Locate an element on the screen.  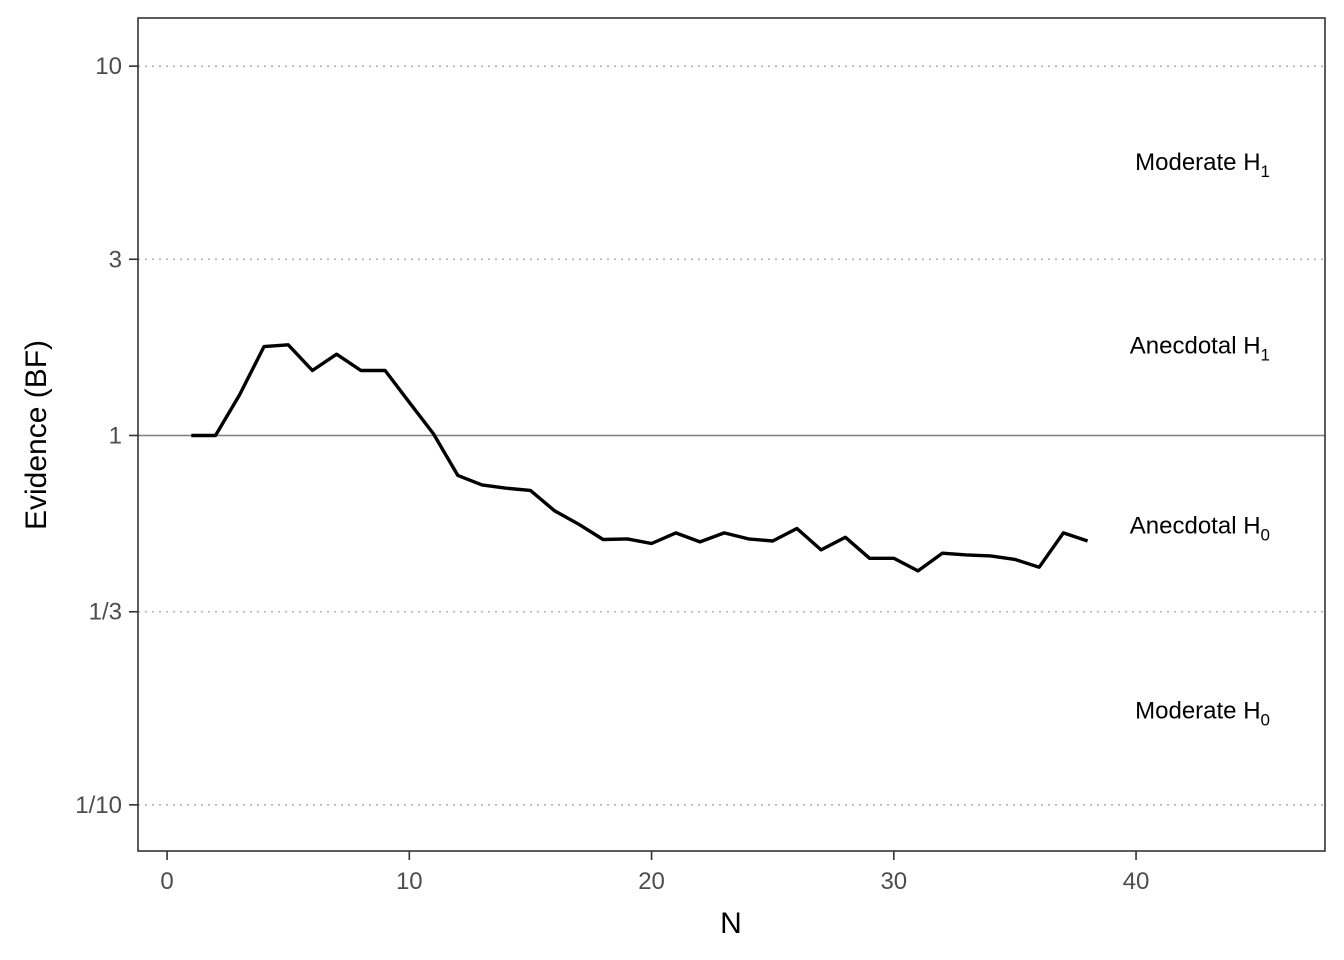
x-tick-label: 10 is located at coordinates (409, 881).